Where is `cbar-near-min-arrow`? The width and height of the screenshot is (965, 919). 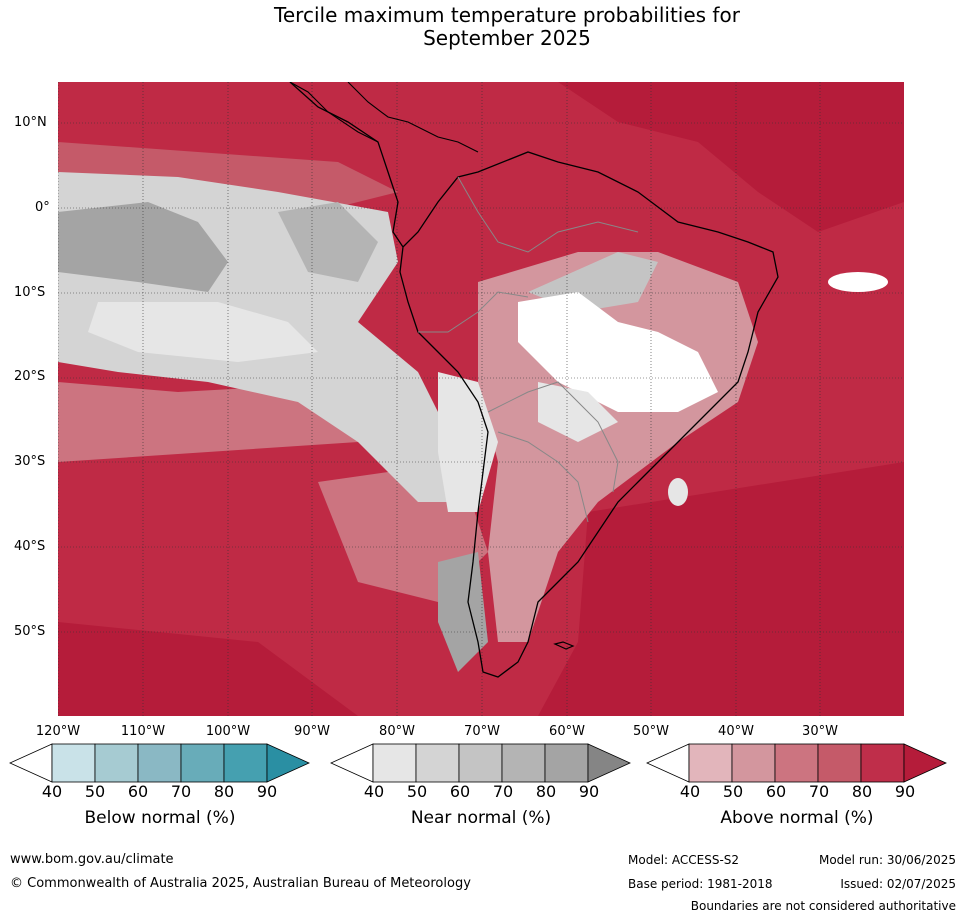 cbar-near-min-arrow is located at coordinates (352, 763).